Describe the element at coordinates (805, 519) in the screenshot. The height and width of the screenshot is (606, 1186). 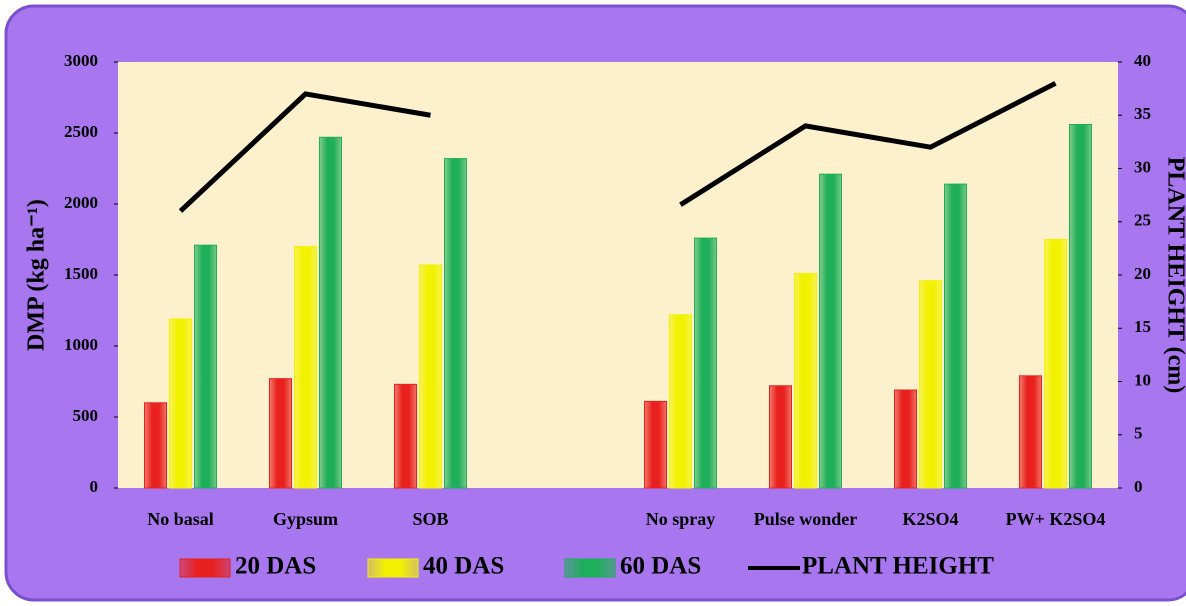
I see `x-tick-label: Pulse wonder` at that location.